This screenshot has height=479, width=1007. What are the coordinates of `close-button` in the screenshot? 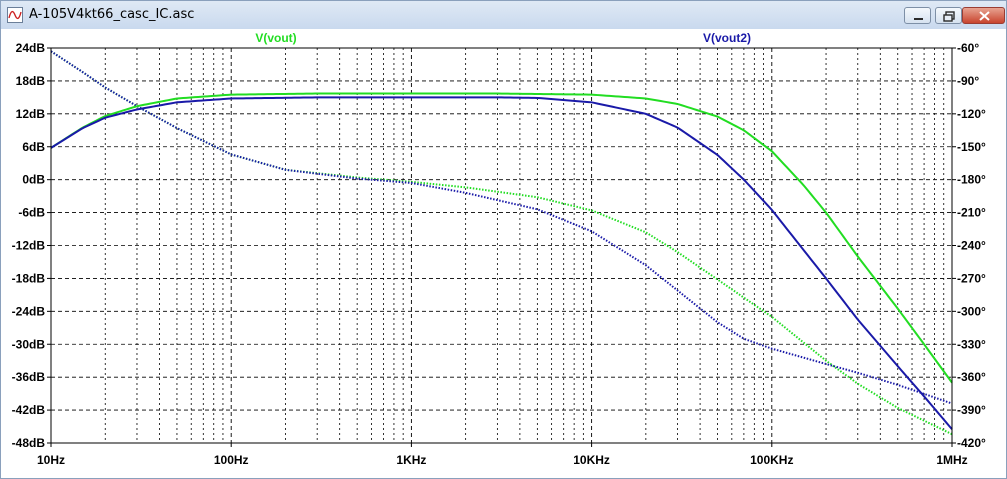 It's located at (983, 15).